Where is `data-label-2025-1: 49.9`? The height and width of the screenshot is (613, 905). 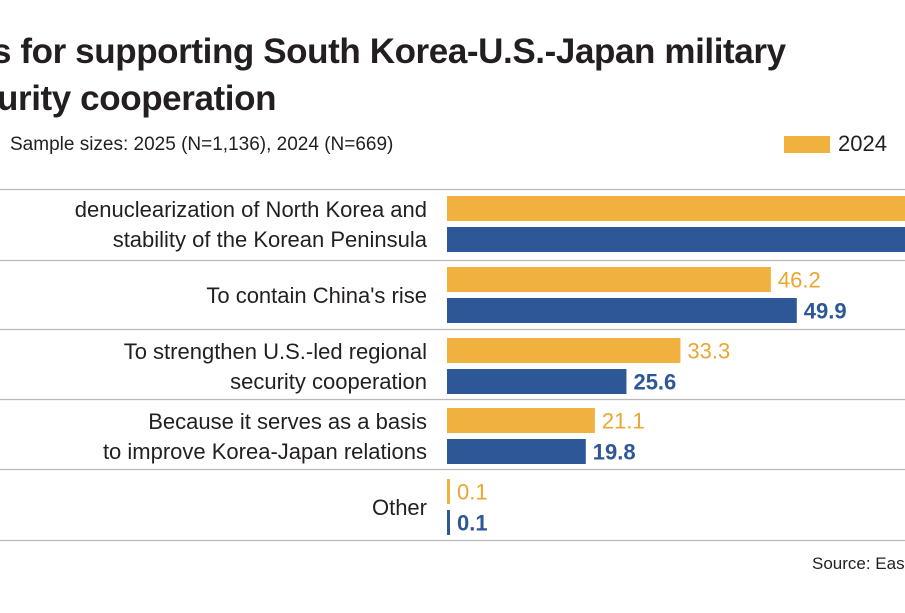 data-label-2025-1: 49.9 is located at coordinates (825, 311).